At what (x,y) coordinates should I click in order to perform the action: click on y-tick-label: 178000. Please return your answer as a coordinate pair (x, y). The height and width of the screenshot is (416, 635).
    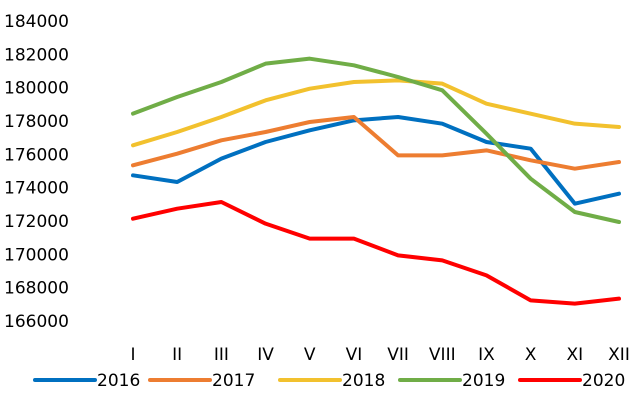
    Looking at the image, I should click on (36, 122).